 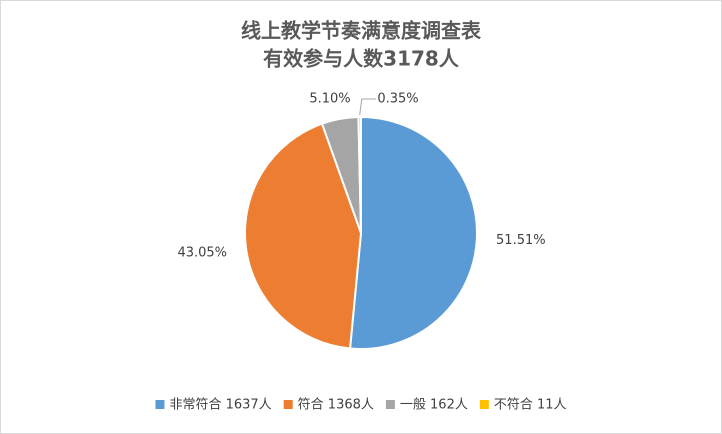 What do you see at coordinates (361, 59) in the screenshot?
I see `chart-subtitle: 有效参与人数3178人` at bounding box center [361, 59].